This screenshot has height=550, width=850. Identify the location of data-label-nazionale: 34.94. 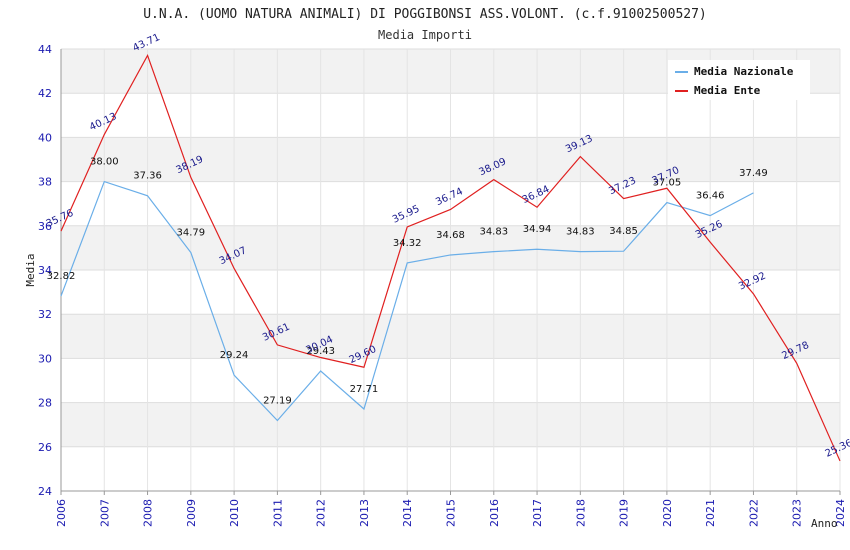
(537, 229).